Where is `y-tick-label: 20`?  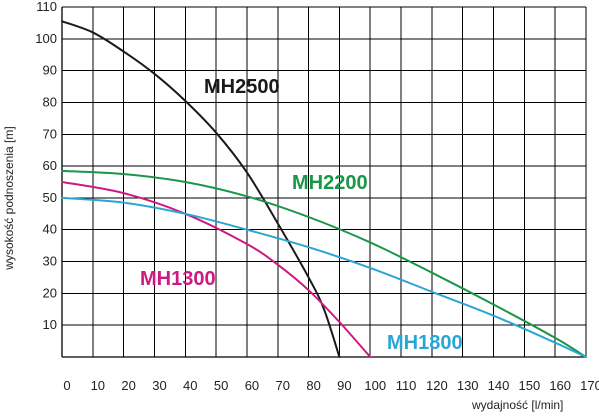 y-tick-label: 20 is located at coordinates (50, 292).